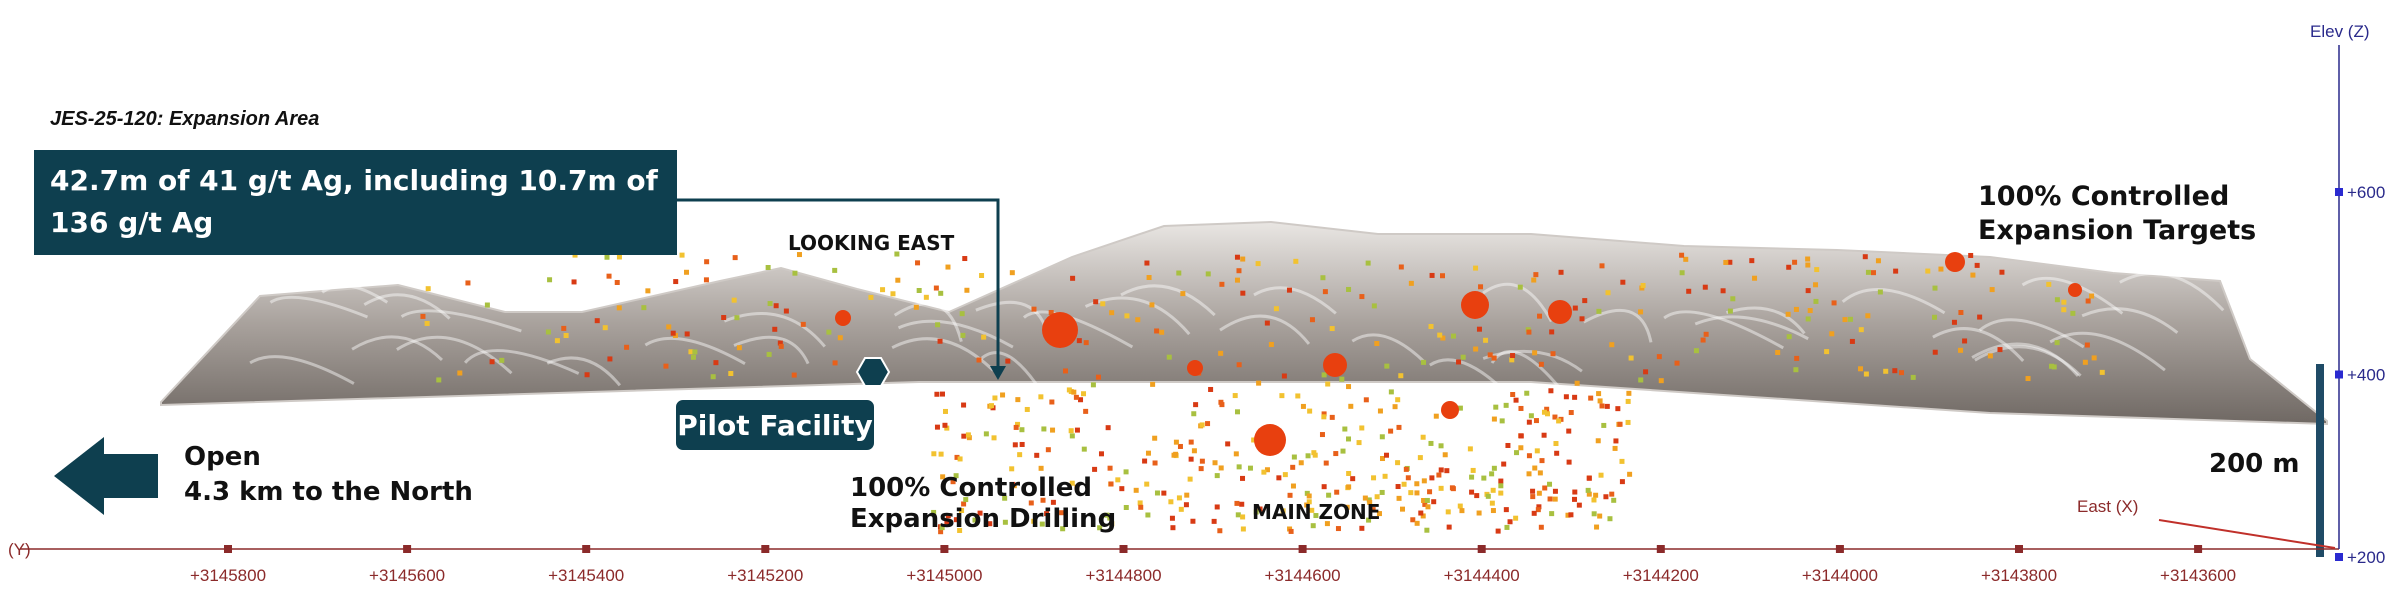 The height and width of the screenshot is (613, 2400). I want to click on main-zone-label: MAIN ZONE, so click(1316, 512).